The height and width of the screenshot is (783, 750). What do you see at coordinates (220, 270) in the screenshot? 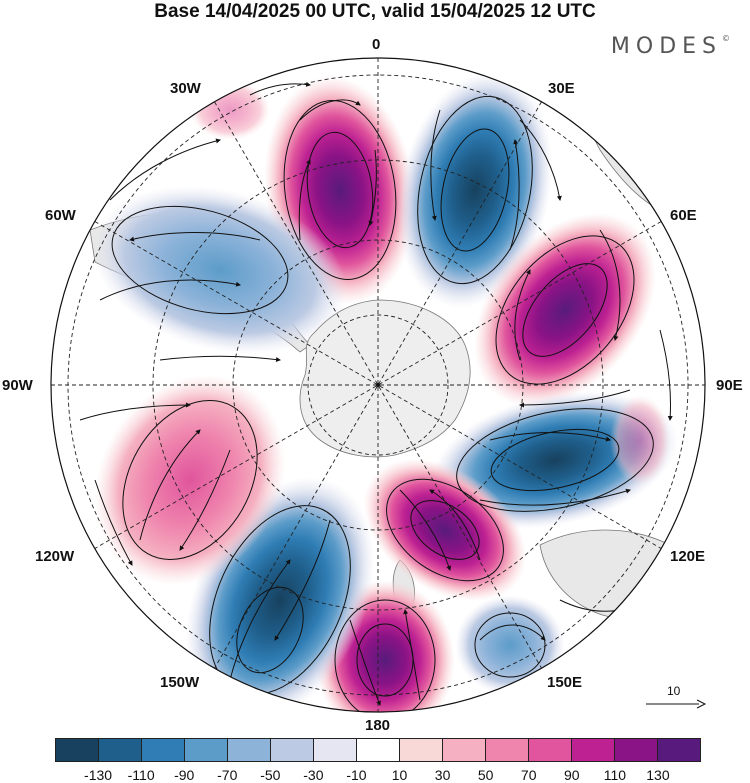
I see `anomaly-neg-60w` at bounding box center [220, 270].